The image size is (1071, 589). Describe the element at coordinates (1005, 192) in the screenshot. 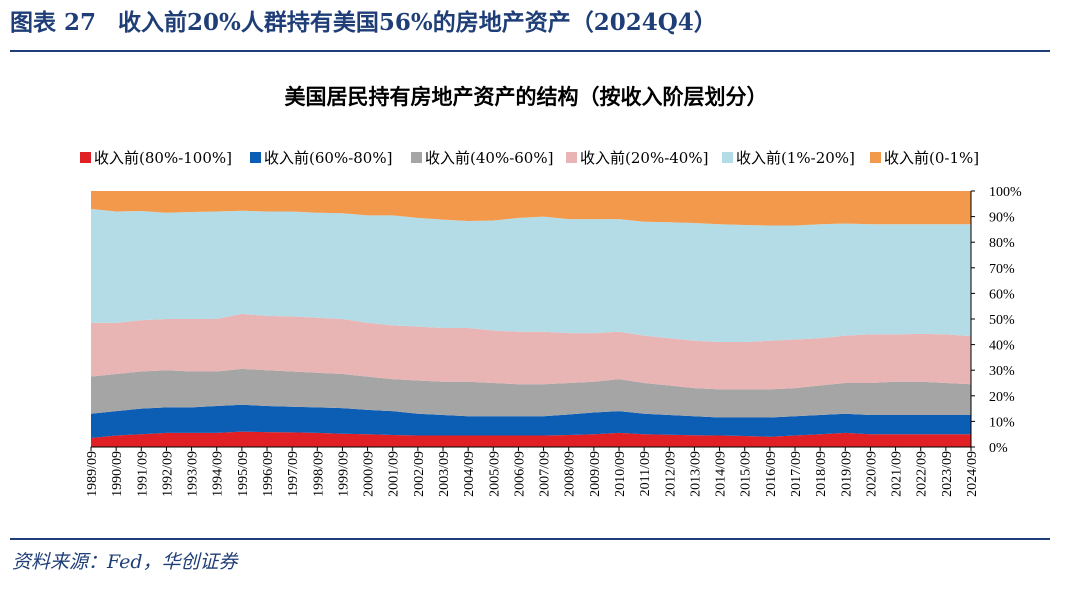

I see `y-tick-label: 100%` at that location.